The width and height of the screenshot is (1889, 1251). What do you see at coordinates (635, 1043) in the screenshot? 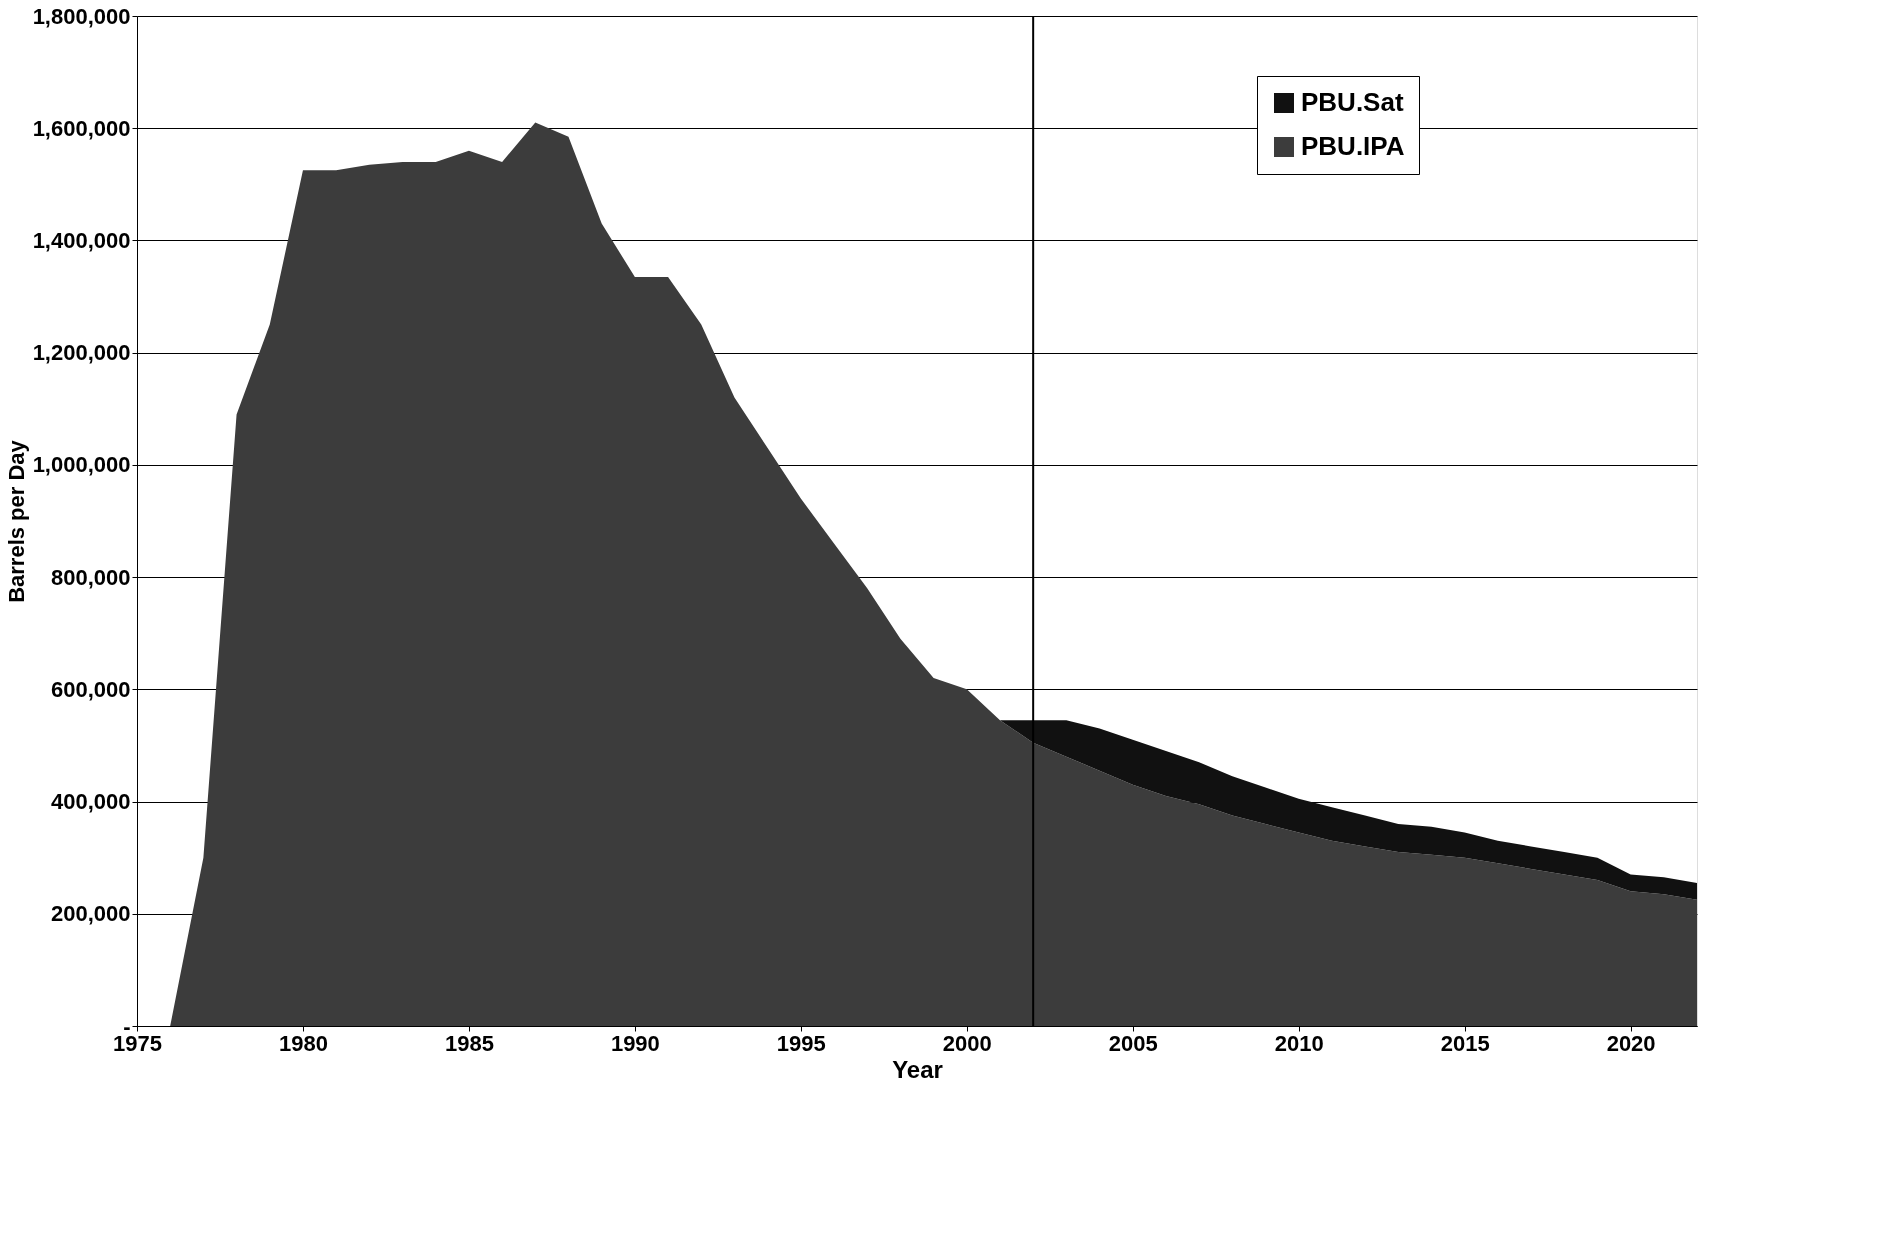
I see `x-tick-label: 1990` at bounding box center [635, 1043].